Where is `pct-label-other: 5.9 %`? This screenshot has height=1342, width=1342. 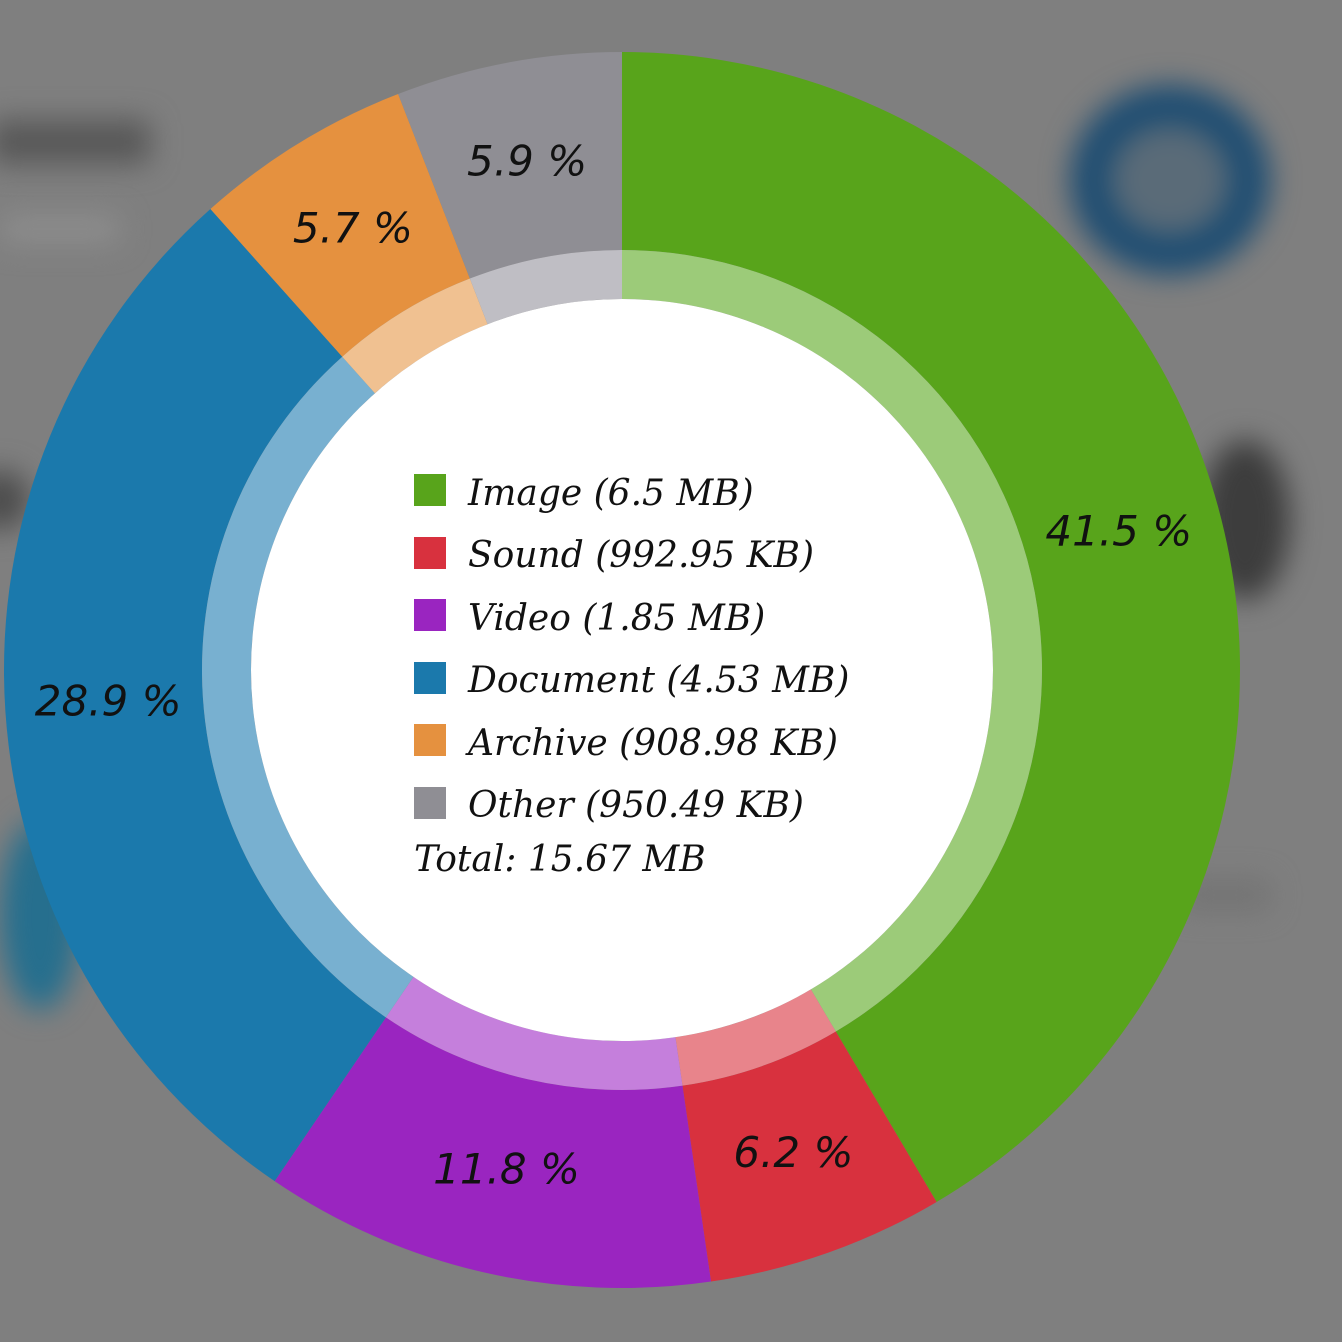
pct-label-other: 5.9 % is located at coordinates (527, 160).